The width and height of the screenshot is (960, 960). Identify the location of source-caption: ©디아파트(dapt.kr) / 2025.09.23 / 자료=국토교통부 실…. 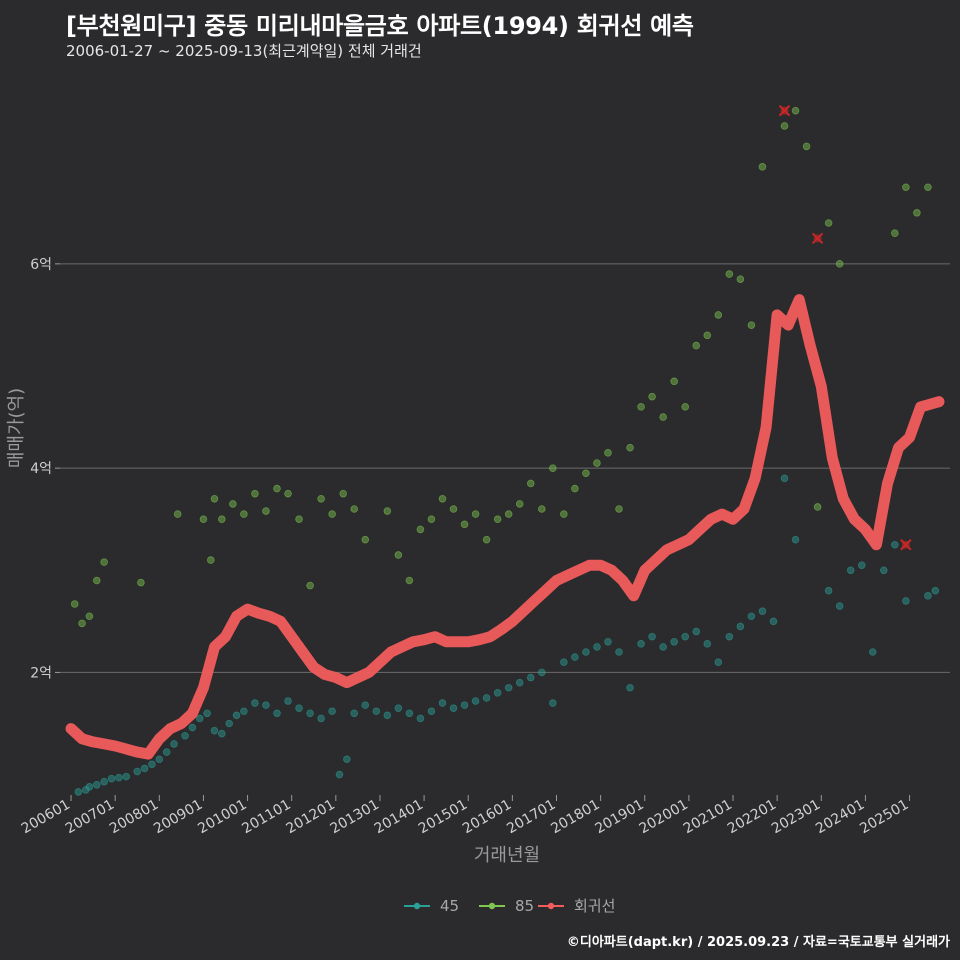
(758, 942).